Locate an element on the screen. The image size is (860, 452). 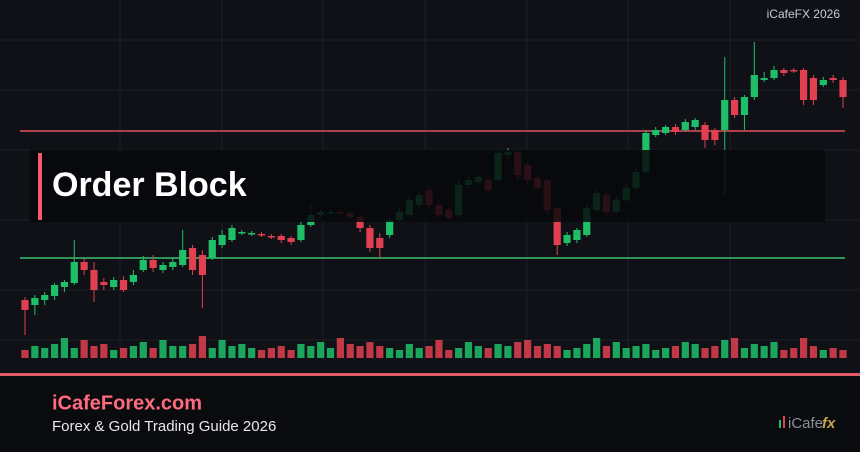
watermark: iCafeFX 2026 is located at coordinates (804, 14).